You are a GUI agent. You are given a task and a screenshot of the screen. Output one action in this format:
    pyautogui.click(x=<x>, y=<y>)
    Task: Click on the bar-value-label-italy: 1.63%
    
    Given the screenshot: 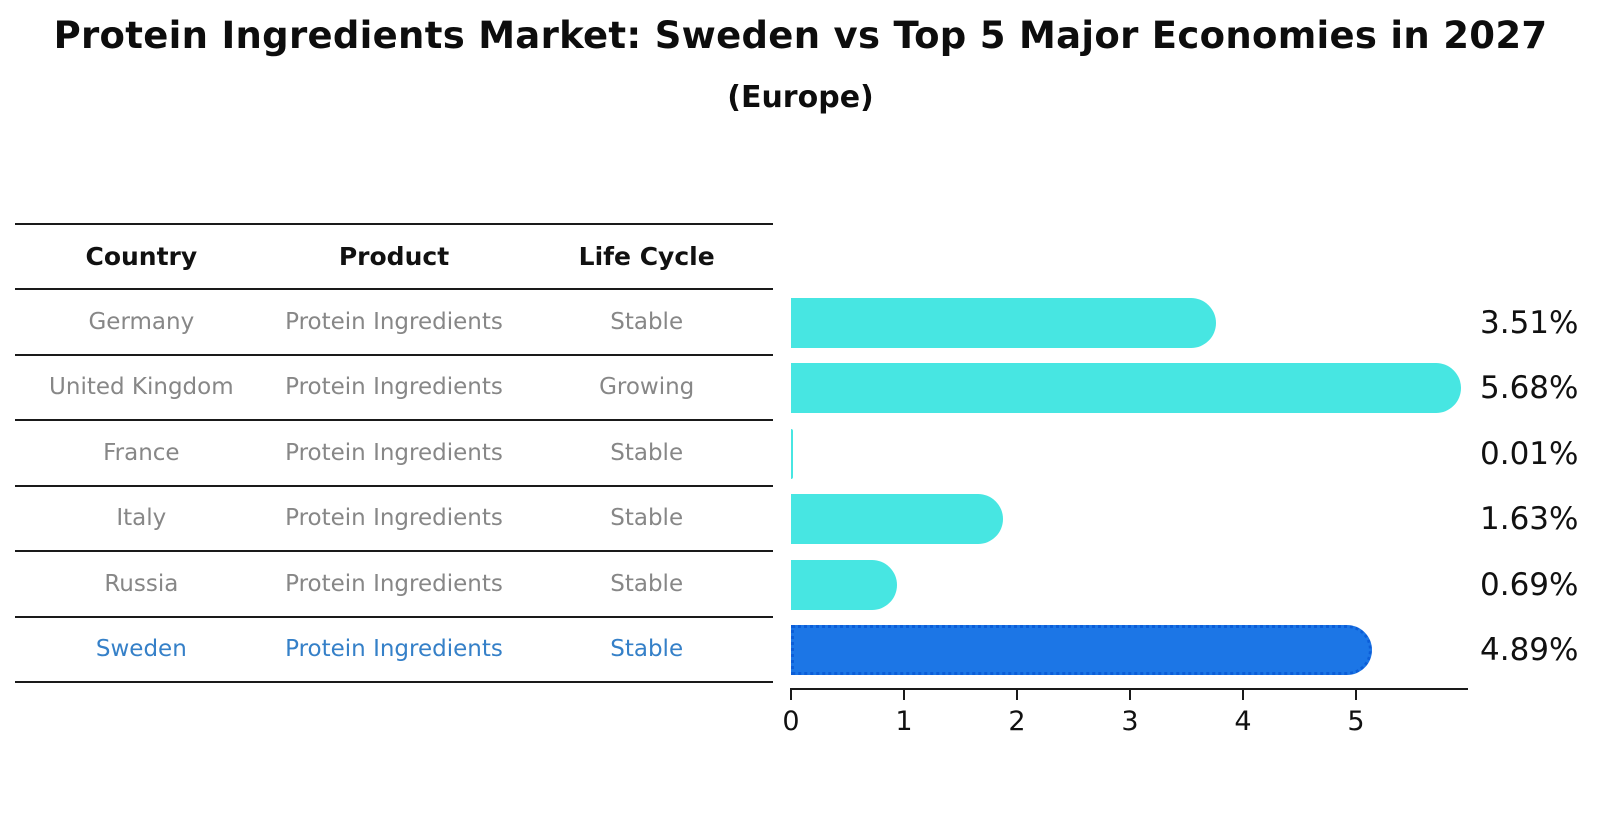 What is the action you would take?
    pyautogui.click(x=1529, y=519)
    